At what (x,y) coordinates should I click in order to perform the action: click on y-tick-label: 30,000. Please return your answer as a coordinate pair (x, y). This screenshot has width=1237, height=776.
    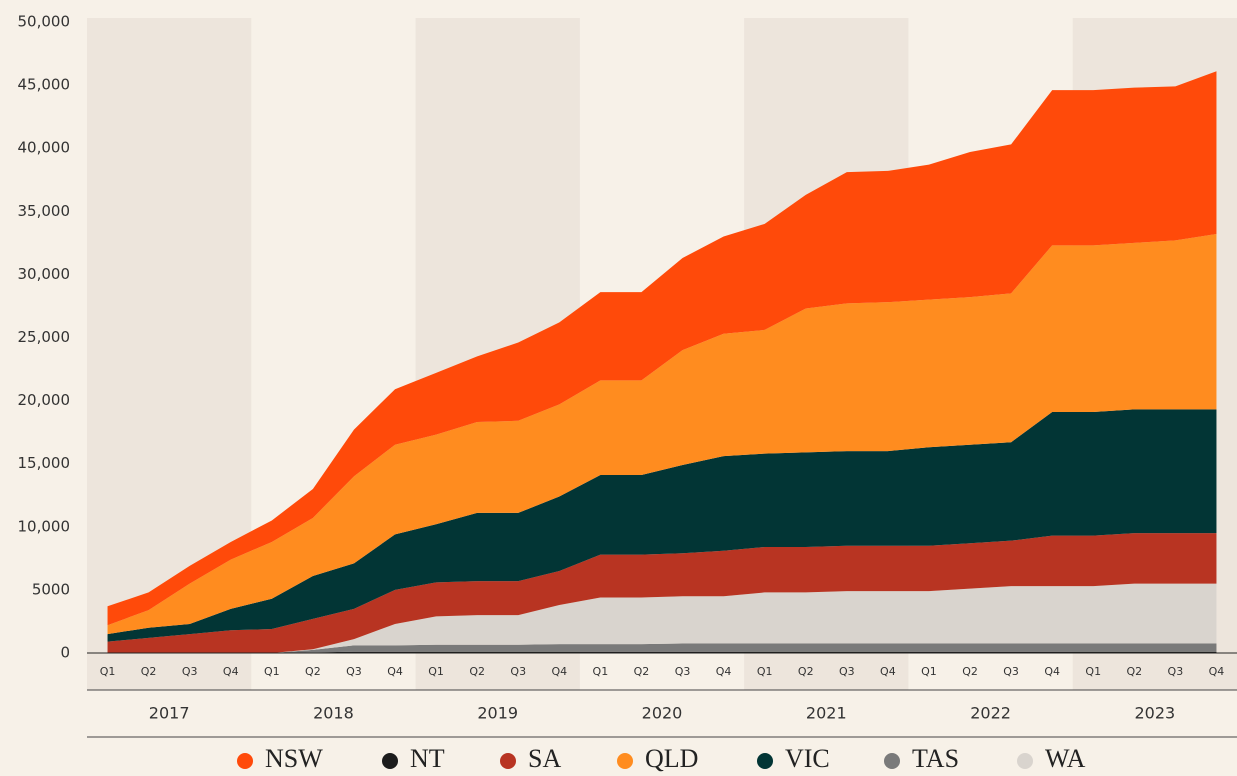
    Looking at the image, I should click on (44, 274).